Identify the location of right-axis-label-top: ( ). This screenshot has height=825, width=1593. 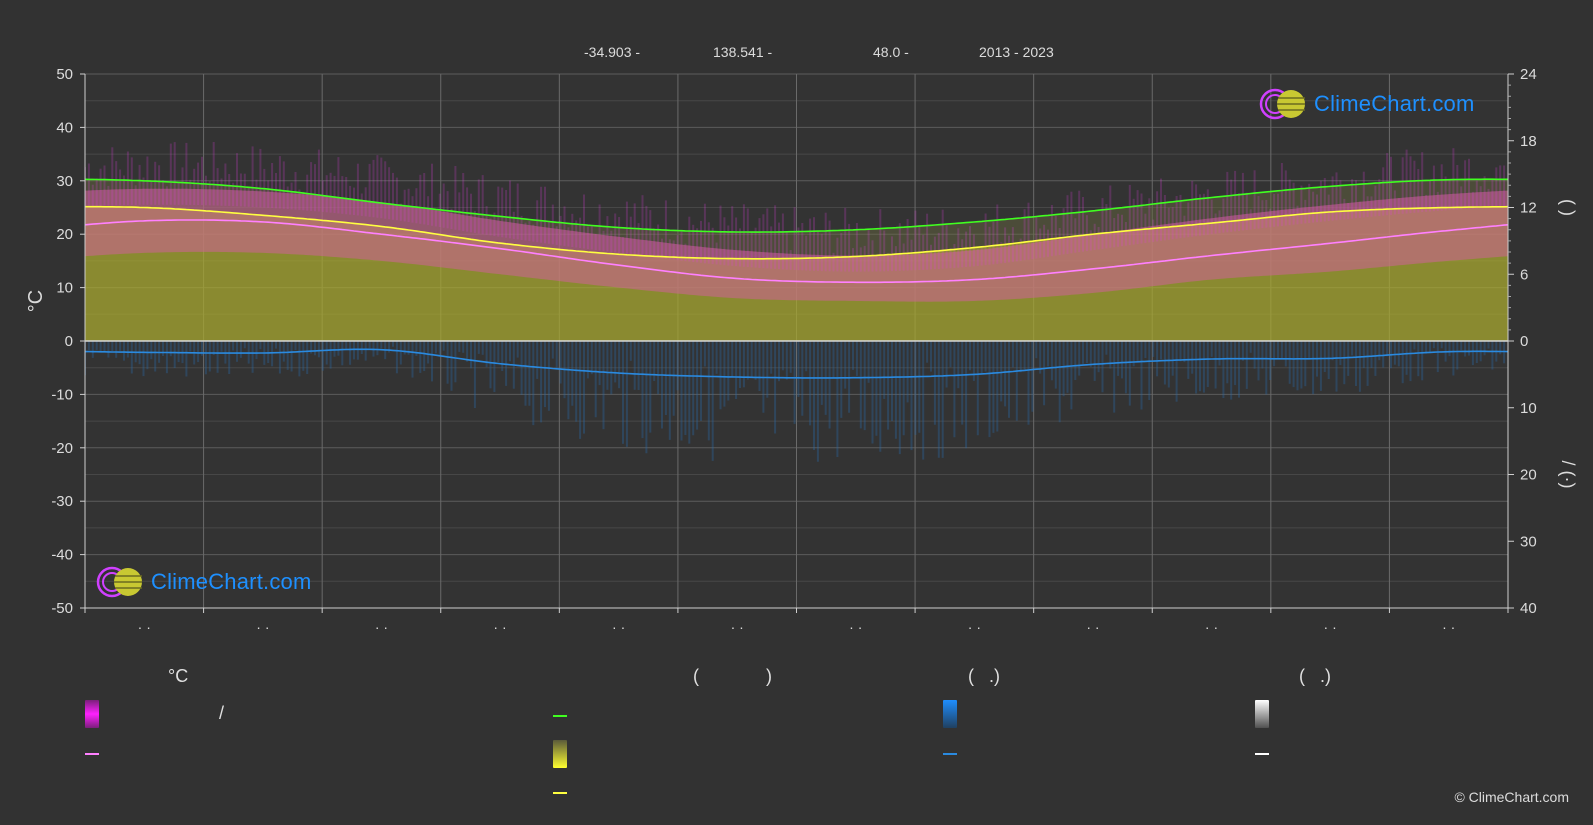
(1568, 207).